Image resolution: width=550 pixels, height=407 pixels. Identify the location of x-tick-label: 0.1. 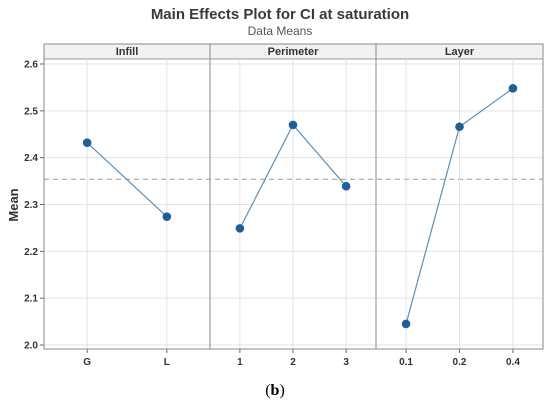
(406, 362).